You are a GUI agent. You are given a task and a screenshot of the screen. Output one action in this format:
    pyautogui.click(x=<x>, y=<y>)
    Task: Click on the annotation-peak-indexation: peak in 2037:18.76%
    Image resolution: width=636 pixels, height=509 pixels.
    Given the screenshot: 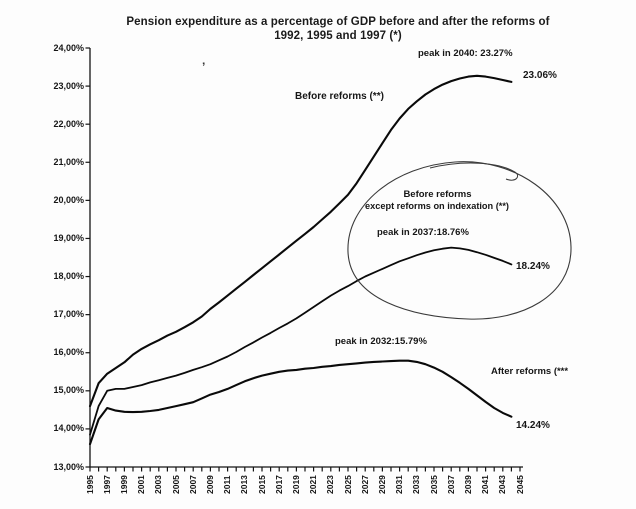 What is the action you would take?
    pyautogui.click(x=423, y=232)
    